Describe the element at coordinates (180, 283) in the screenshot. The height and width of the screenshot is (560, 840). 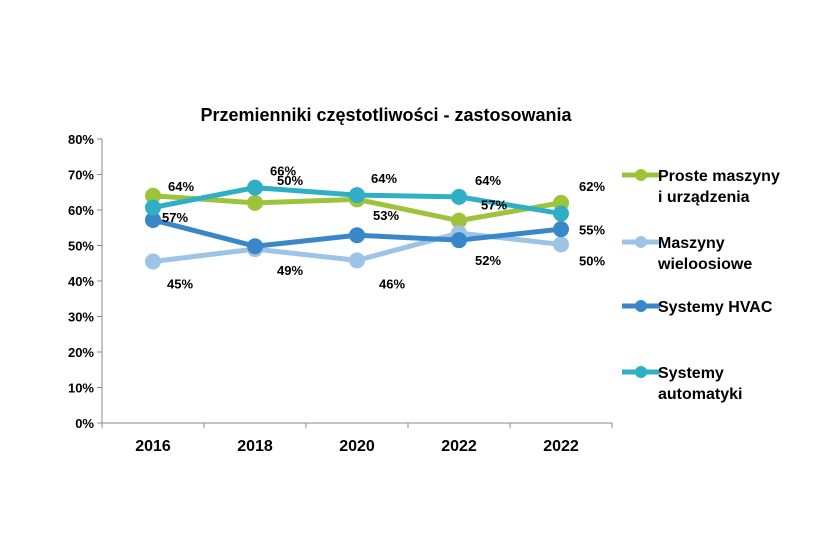
I see `data-label: 45%` at that location.